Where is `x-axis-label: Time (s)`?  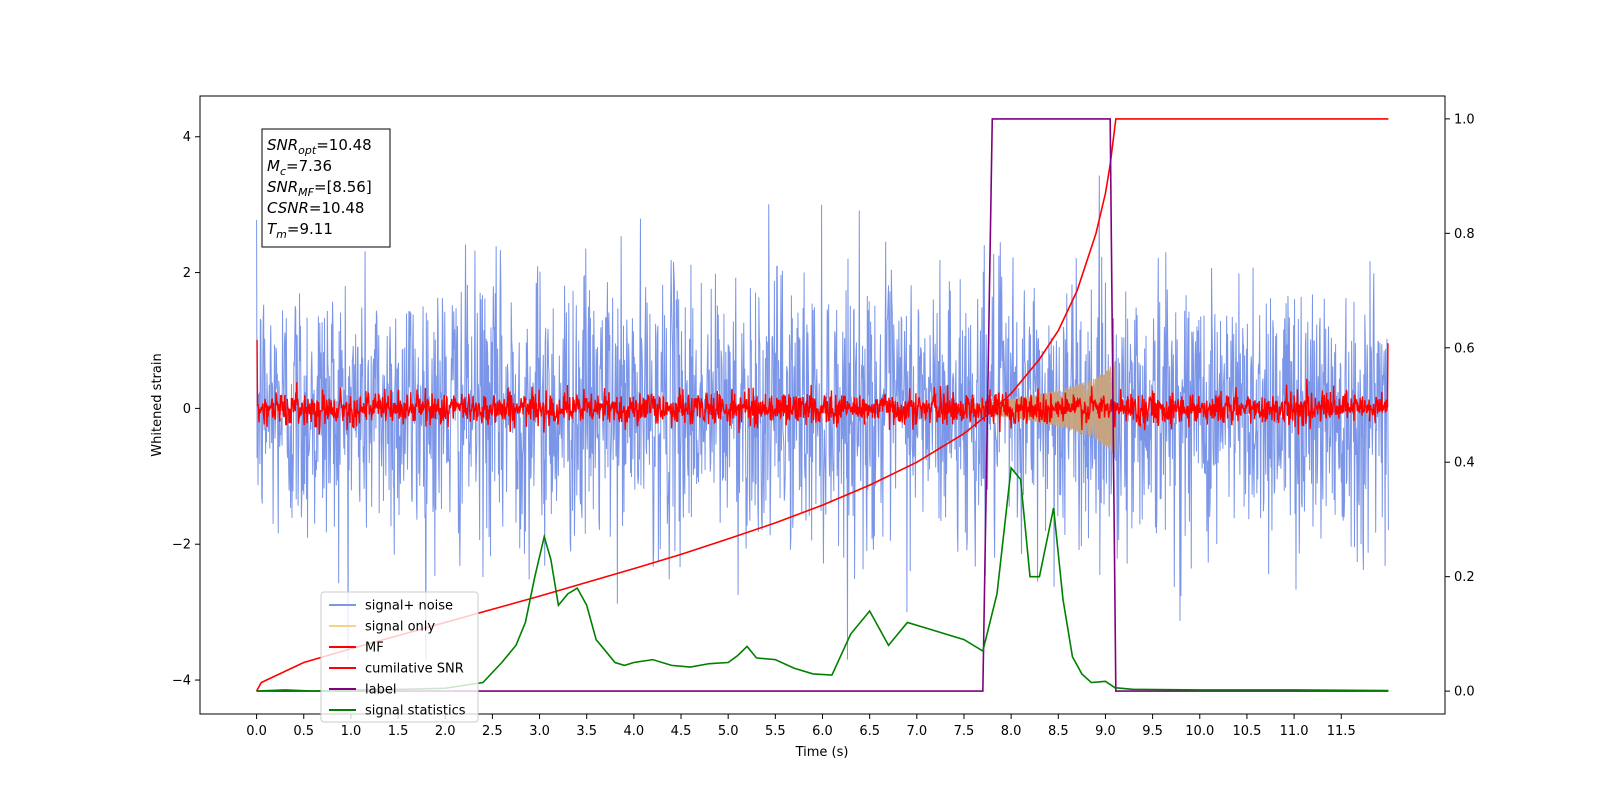 x-axis-label: Time (s) is located at coordinates (822, 752).